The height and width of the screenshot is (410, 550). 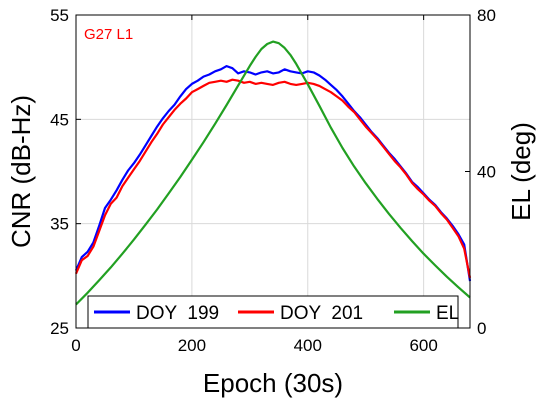 What do you see at coordinates (59, 328) in the screenshot?
I see `left-y-tick-label: 25` at bounding box center [59, 328].